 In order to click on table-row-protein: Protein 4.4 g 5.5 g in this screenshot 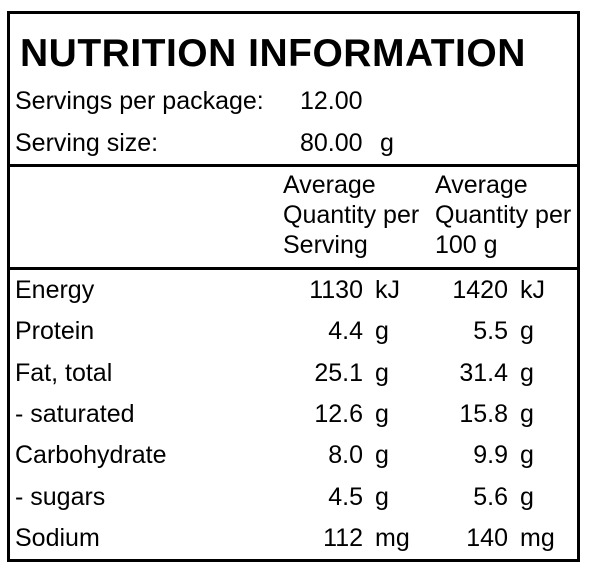, I will do `click(293, 331)`.